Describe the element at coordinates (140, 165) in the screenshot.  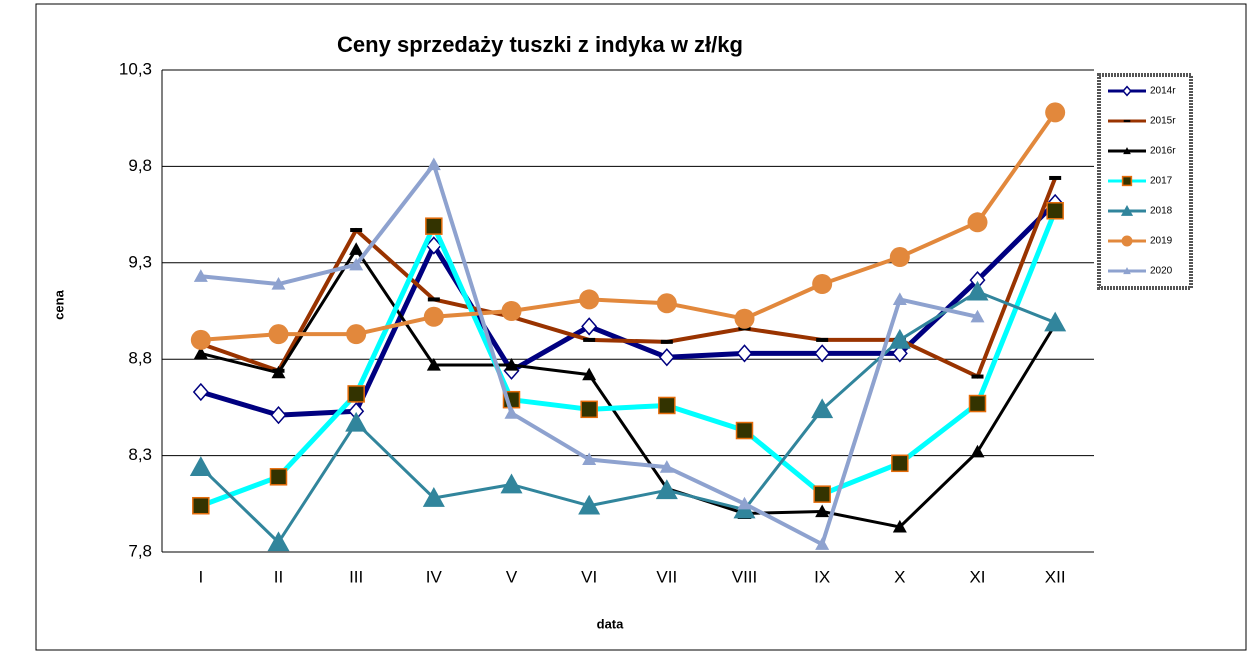
I see `y-tick-label: 9,8` at that location.